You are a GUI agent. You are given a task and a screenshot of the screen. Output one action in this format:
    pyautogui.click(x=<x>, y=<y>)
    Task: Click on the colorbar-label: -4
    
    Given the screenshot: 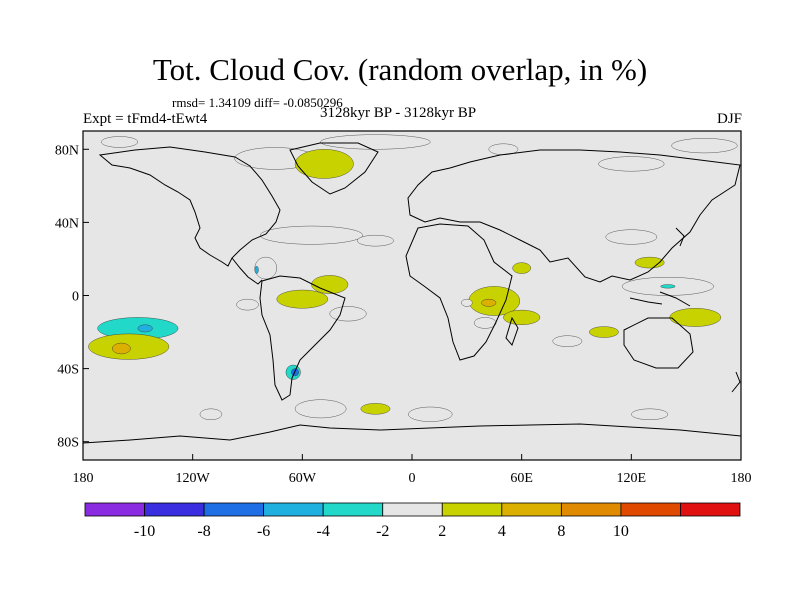 What is the action you would take?
    pyautogui.click(x=323, y=531)
    